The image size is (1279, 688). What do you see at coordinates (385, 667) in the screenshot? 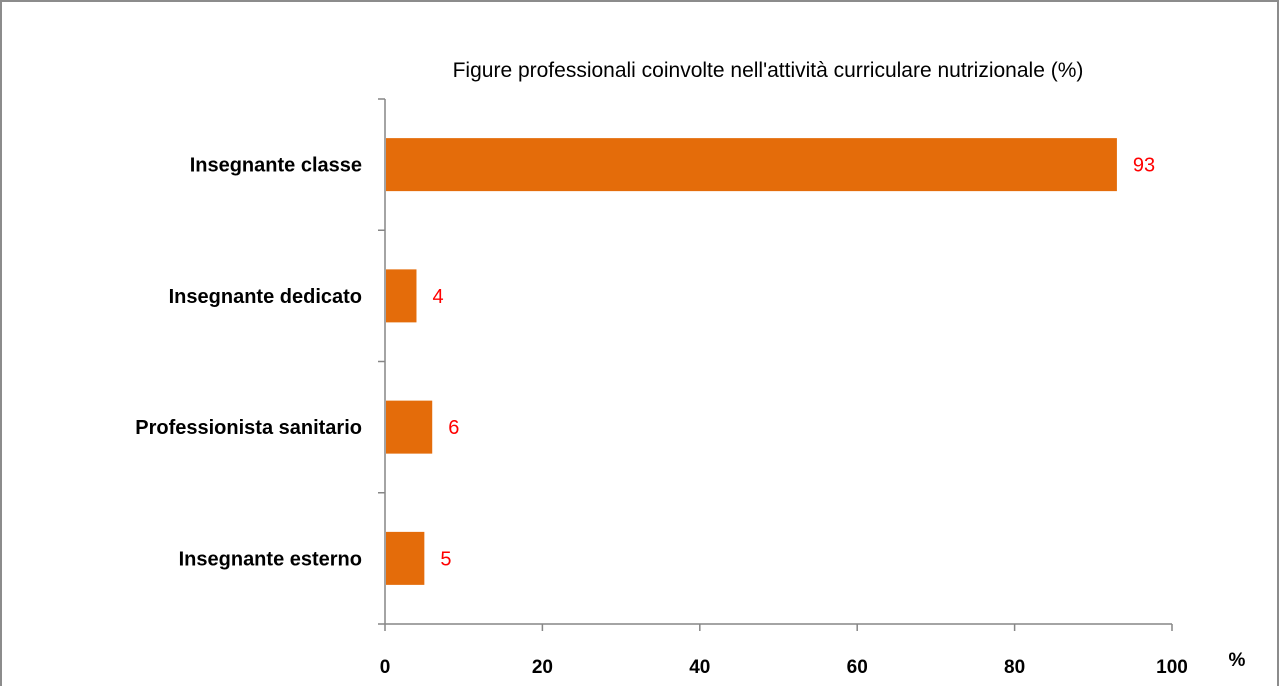
I see `x-tick-label: 0` at bounding box center [385, 667].